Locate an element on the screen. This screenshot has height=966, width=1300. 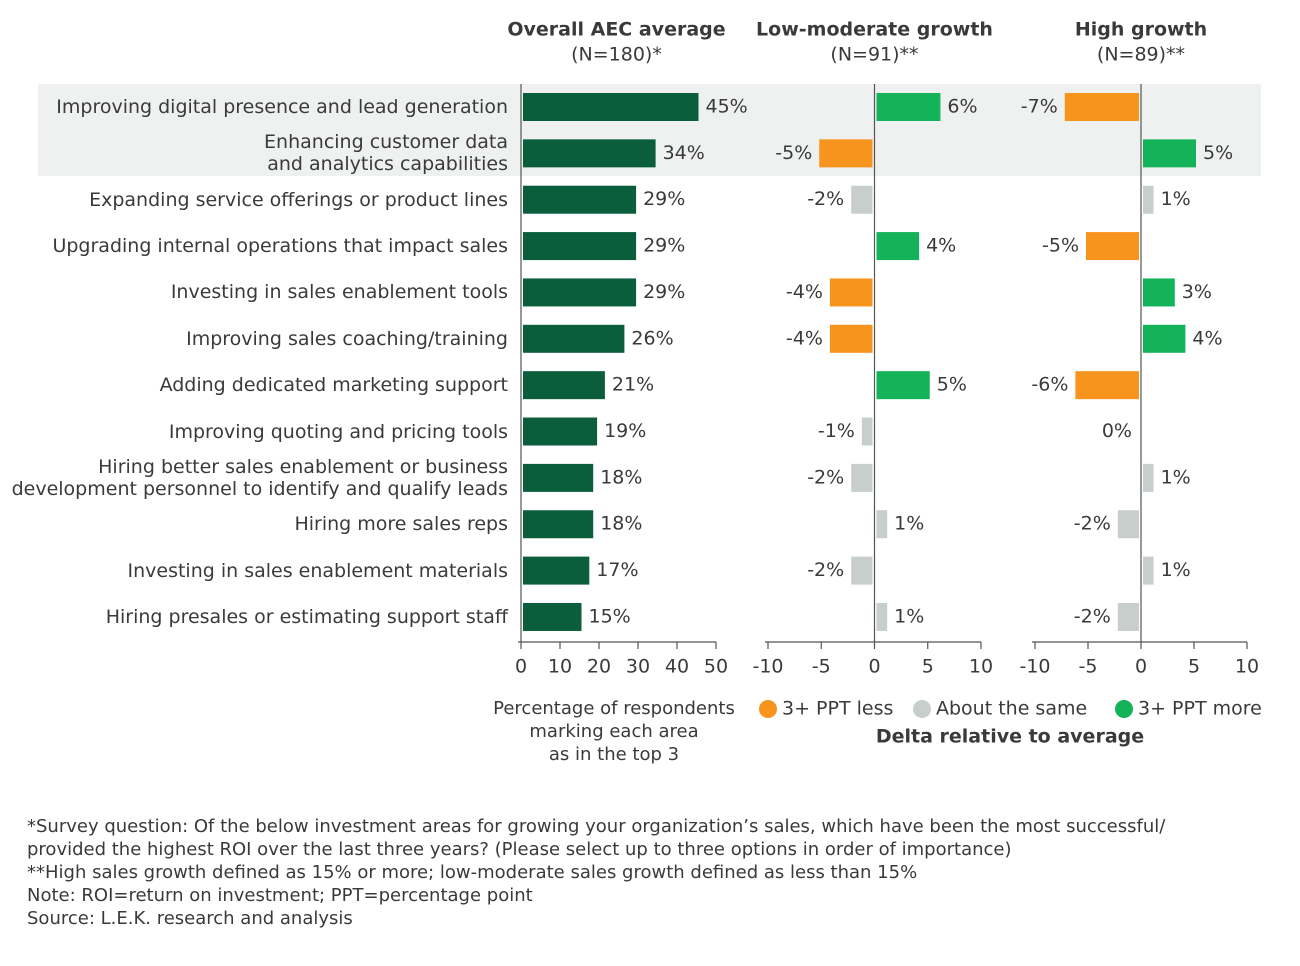
category-label: Investing in sales enablement tools is located at coordinates (339, 292).